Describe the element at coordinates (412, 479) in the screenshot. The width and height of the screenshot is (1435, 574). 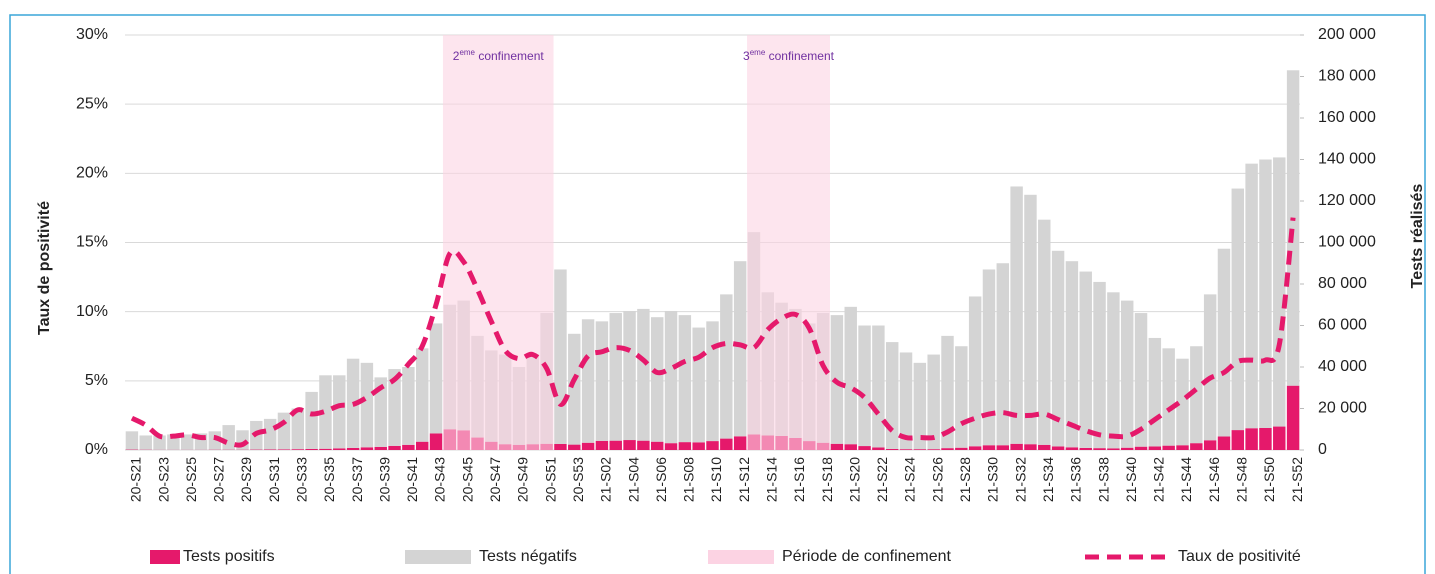
I see `x-tick-label: 20-S41` at that location.